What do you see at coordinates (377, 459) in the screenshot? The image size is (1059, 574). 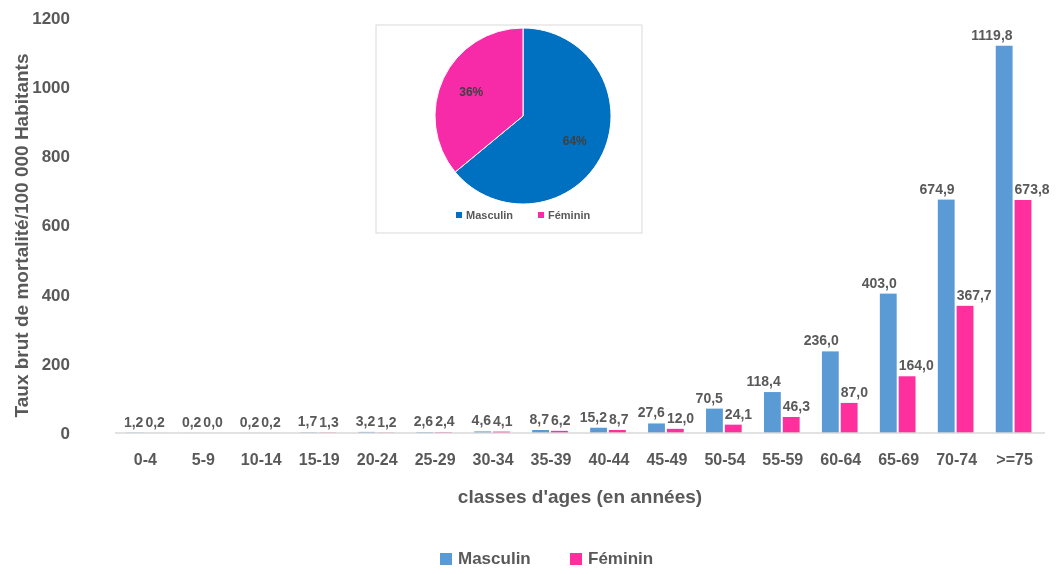 I see `x-tick-label: 20-24` at bounding box center [377, 459].